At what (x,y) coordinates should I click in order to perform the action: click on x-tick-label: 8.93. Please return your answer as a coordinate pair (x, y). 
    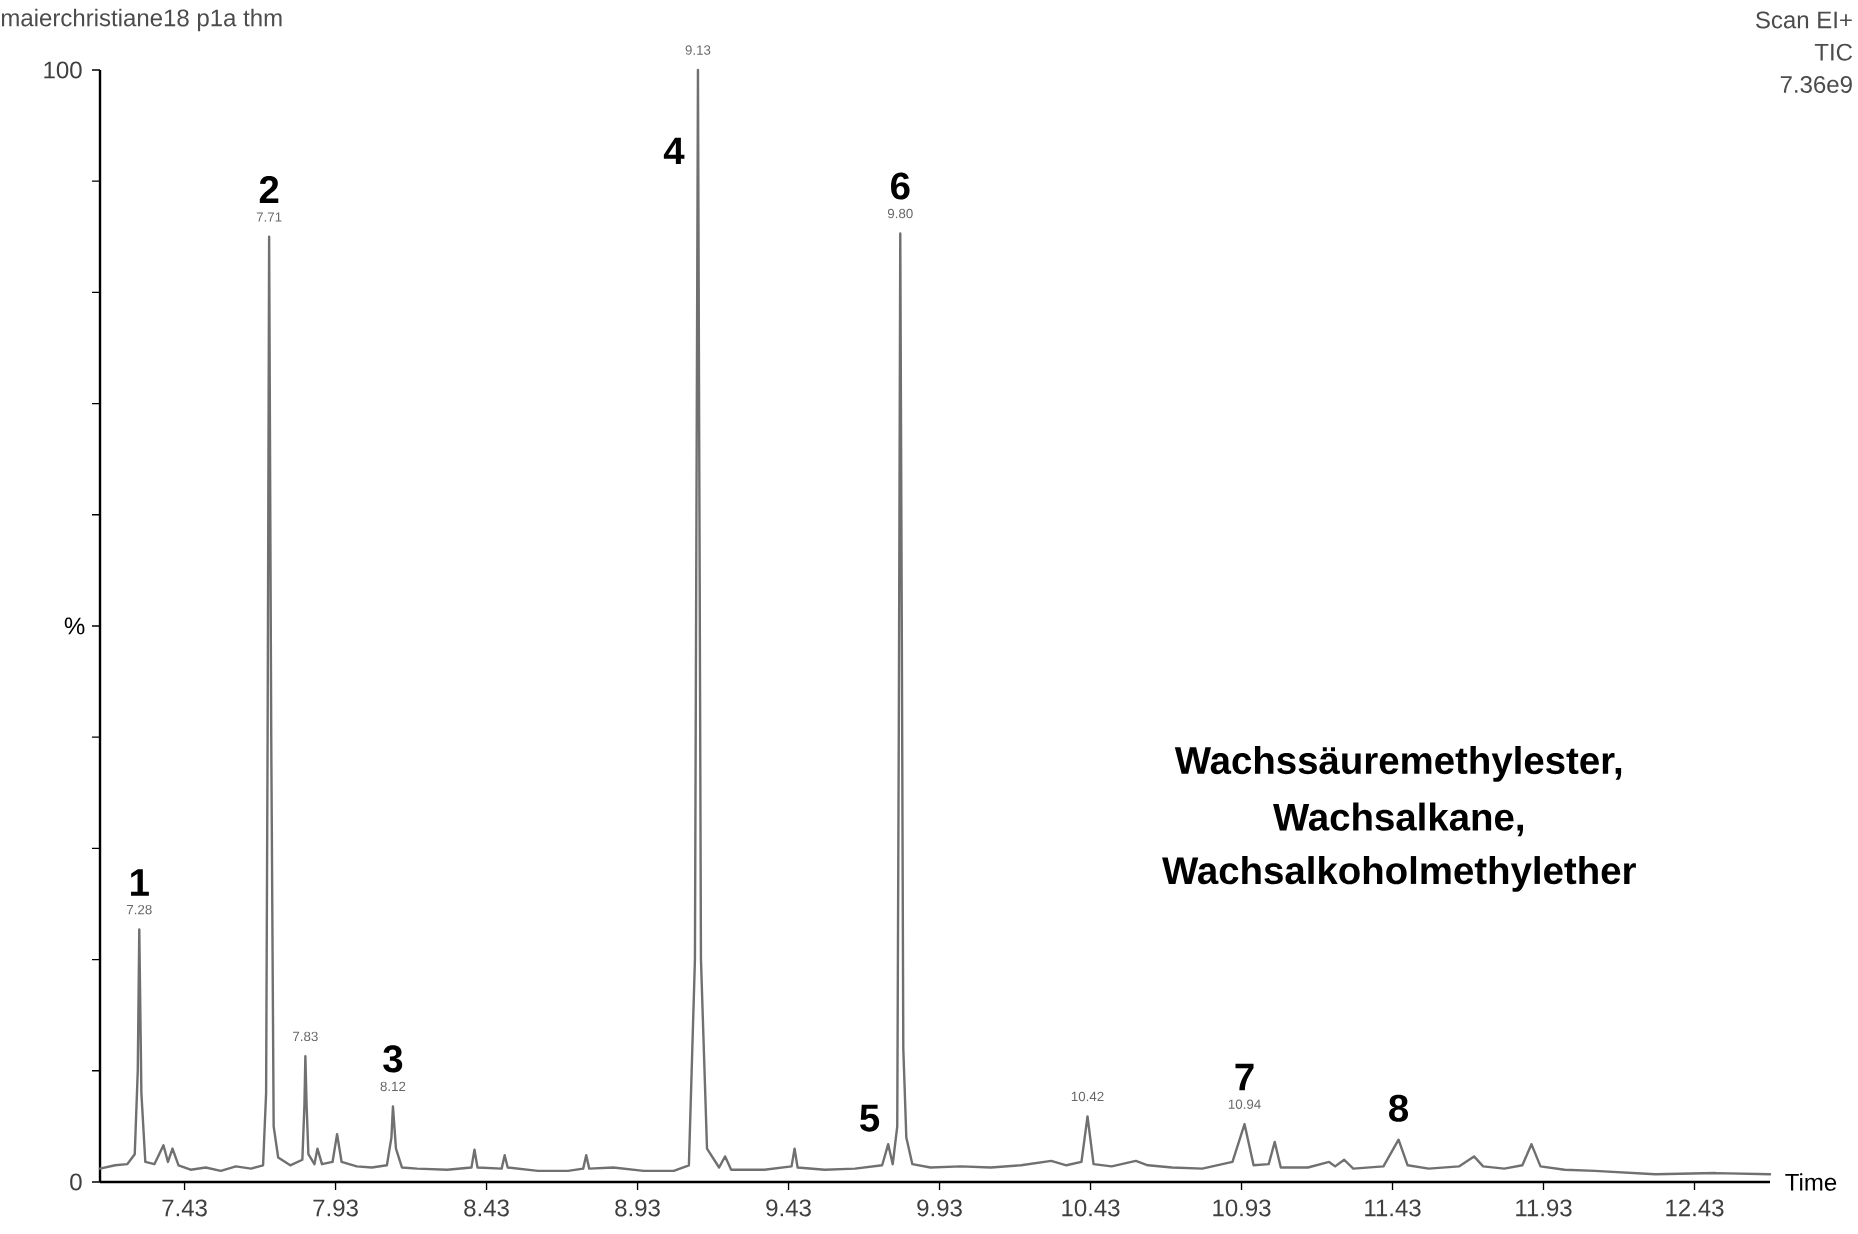
    Looking at the image, I should click on (637, 1208).